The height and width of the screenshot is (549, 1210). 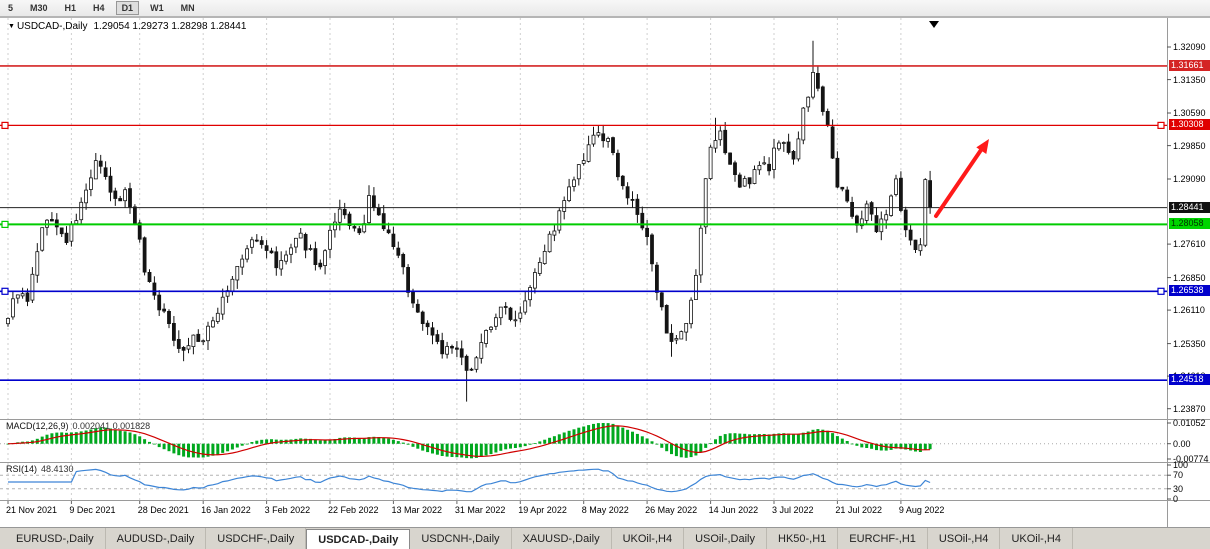 What do you see at coordinates (1191, 459) in the screenshot?
I see `macd-axis-label: -0.00774` at bounding box center [1191, 459].